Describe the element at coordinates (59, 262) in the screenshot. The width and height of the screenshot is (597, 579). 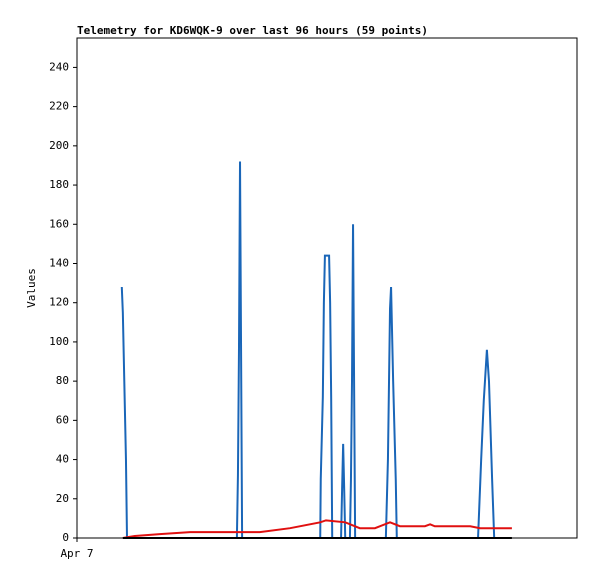
I see `y-tick-label: 140` at that location.